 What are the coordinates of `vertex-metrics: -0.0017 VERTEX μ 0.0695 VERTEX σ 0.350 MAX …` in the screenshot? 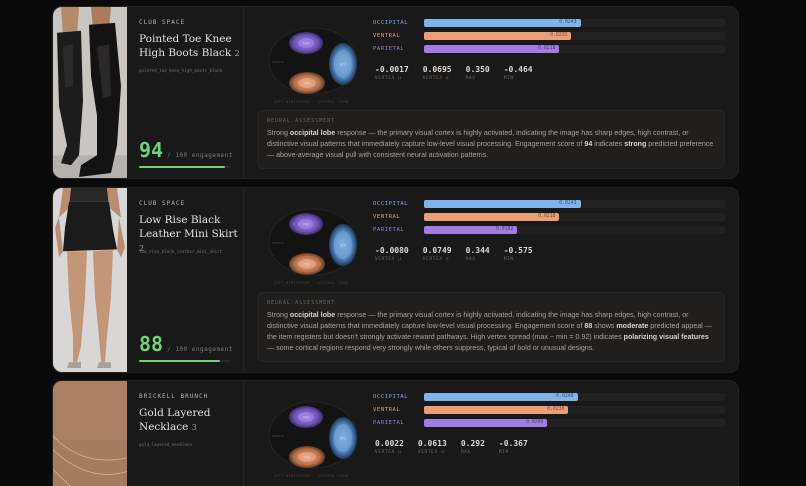 It's located at (454, 73).